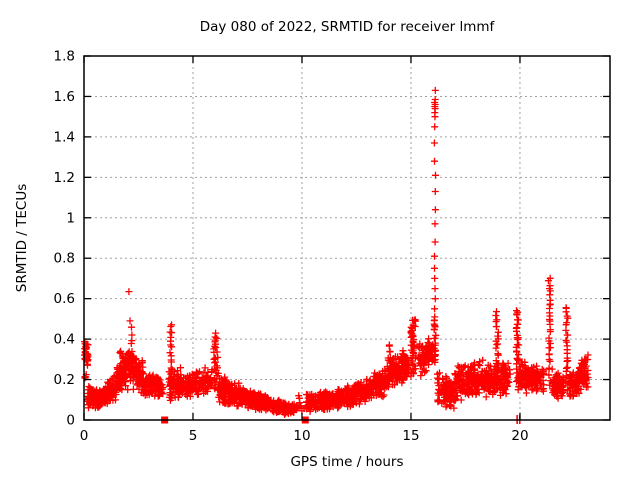 The image size is (640, 480). I want to click on x-axis-label: GPS time / hours, so click(346, 462).